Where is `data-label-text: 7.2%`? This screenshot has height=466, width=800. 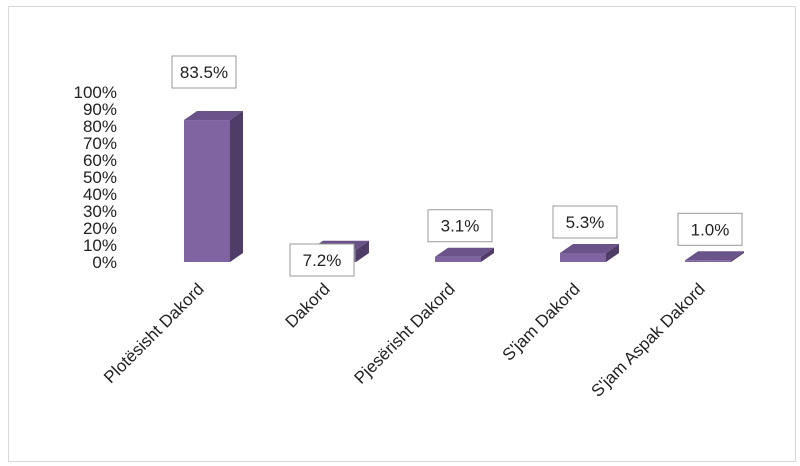
data-label-text: 7.2% is located at coordinates (322, 260).